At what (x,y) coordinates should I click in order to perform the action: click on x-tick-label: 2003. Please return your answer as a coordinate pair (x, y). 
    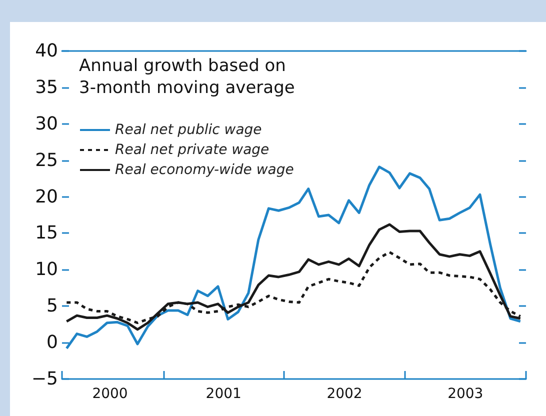
    Looking at the image, I should click on (466, 394).